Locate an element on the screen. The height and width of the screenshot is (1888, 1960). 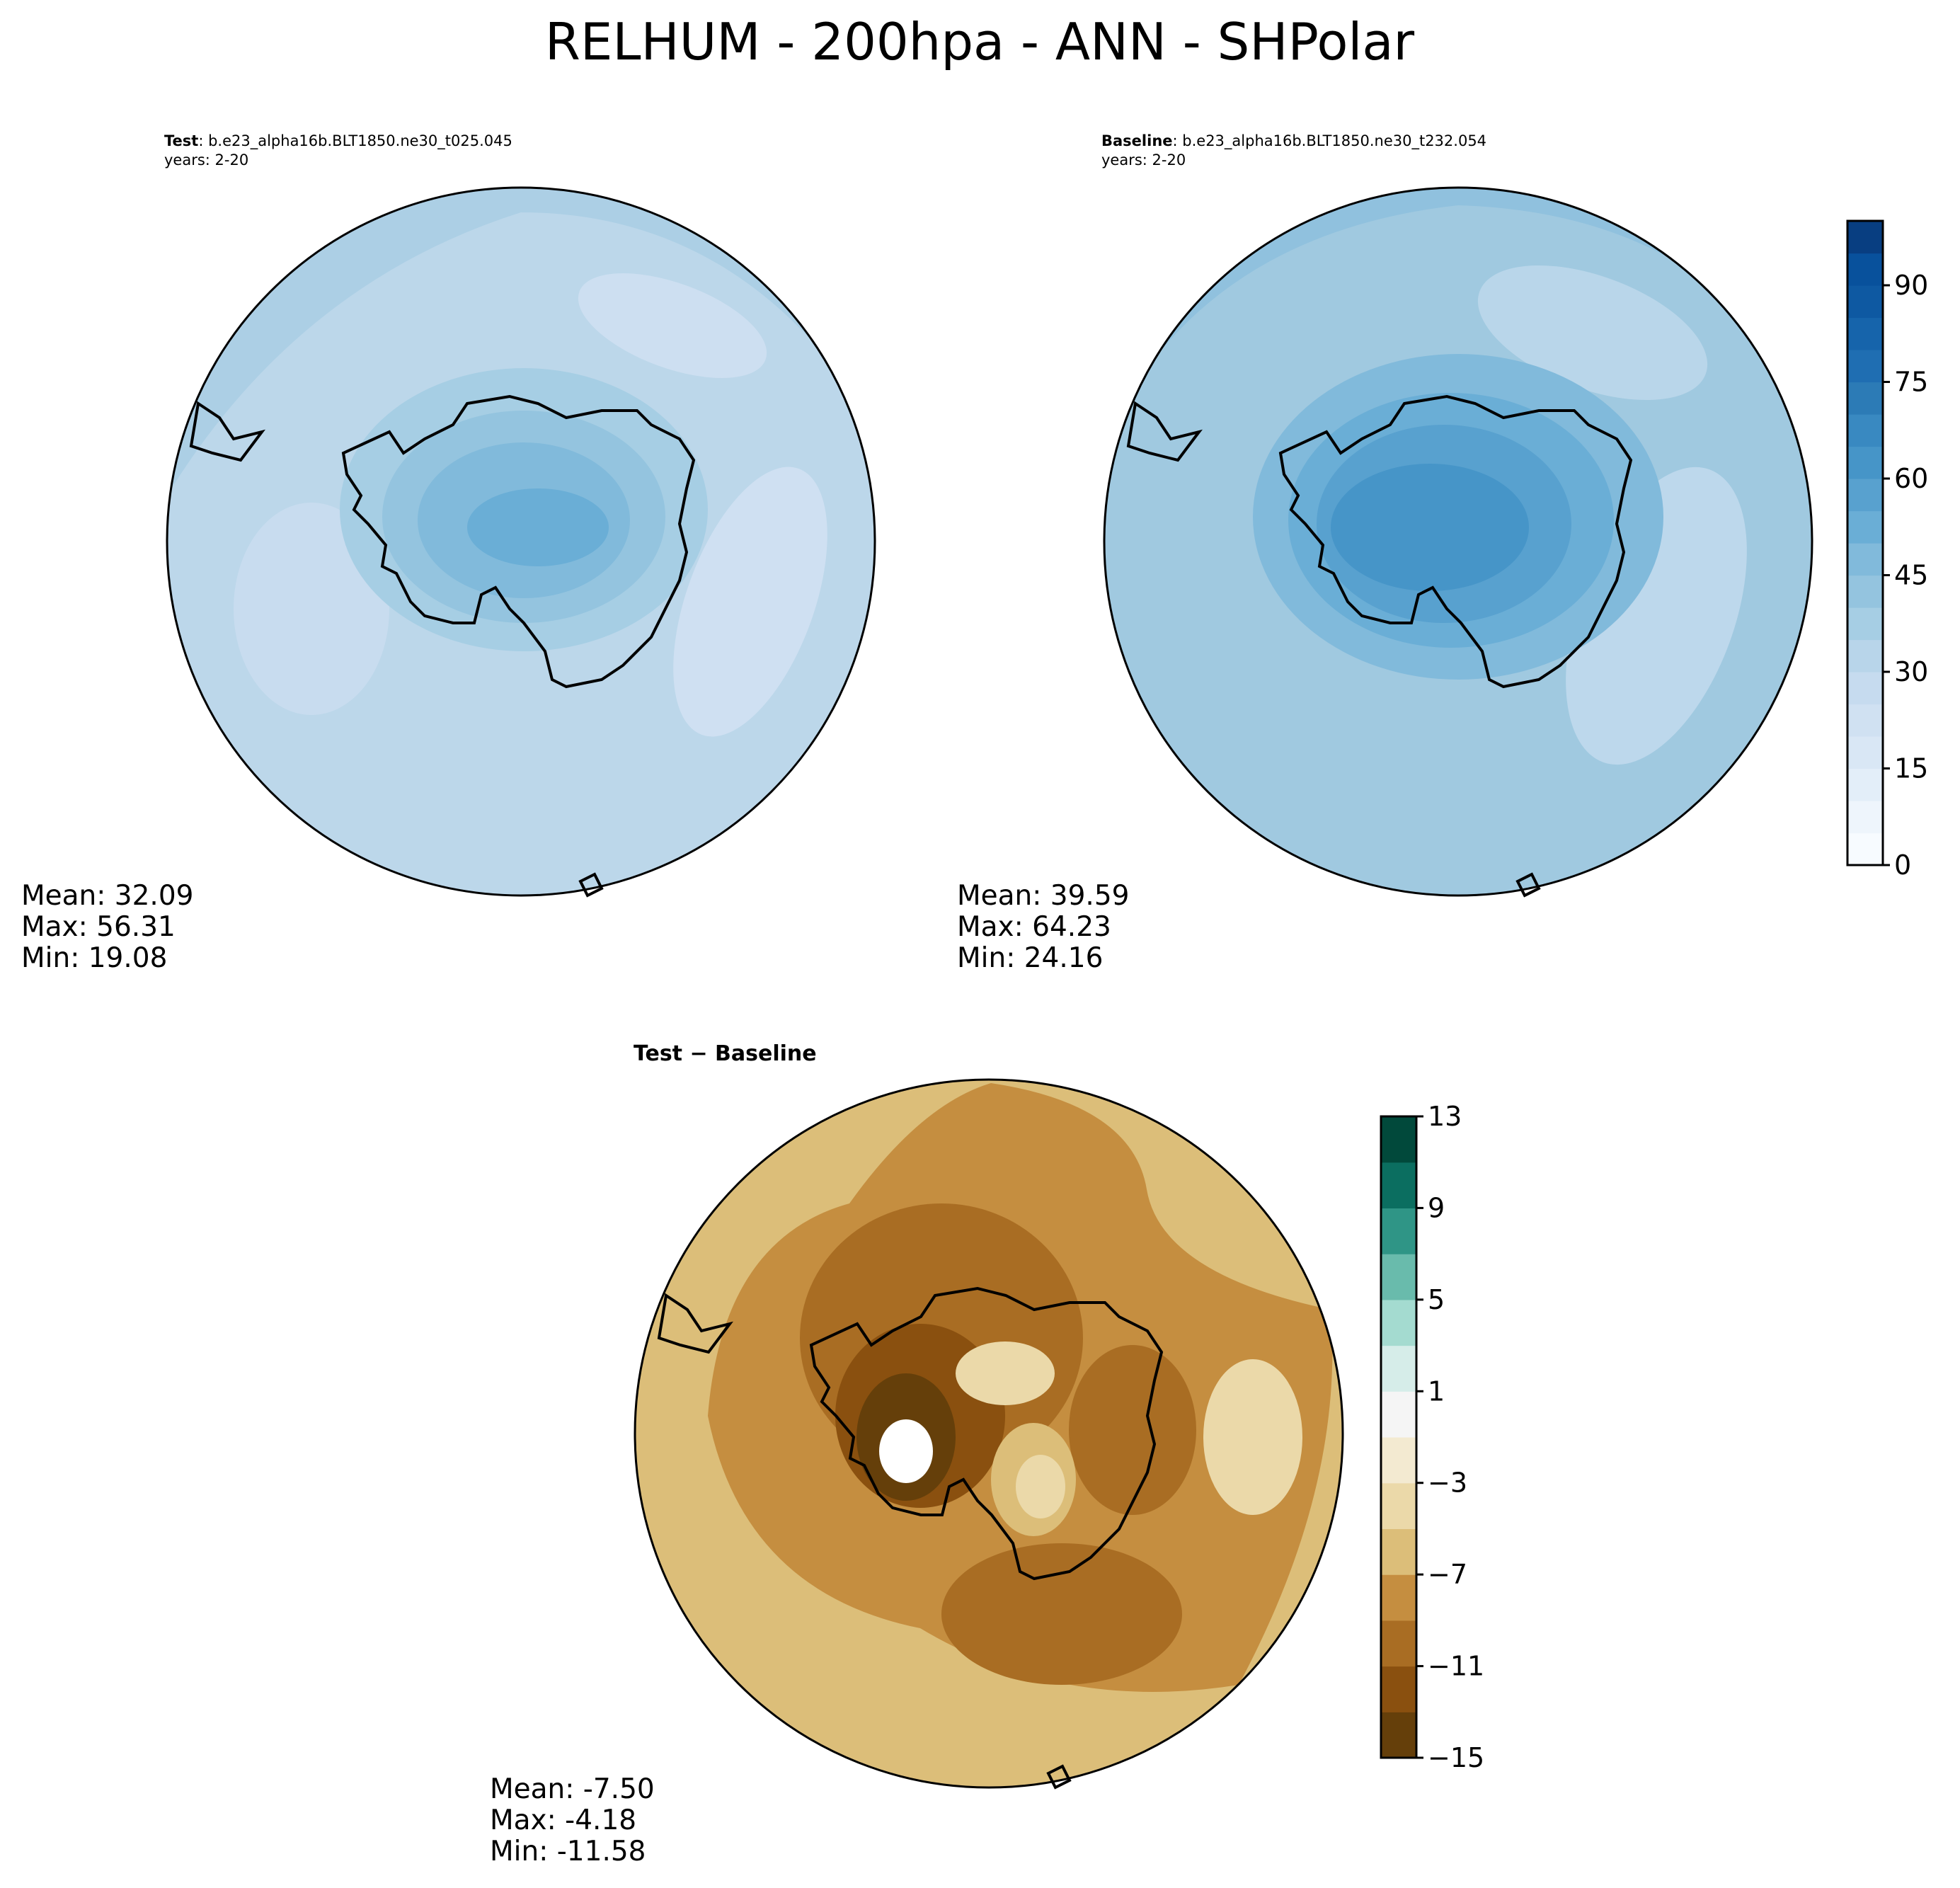
panel-baseline-boundary is located at coordinates (1458, 541).